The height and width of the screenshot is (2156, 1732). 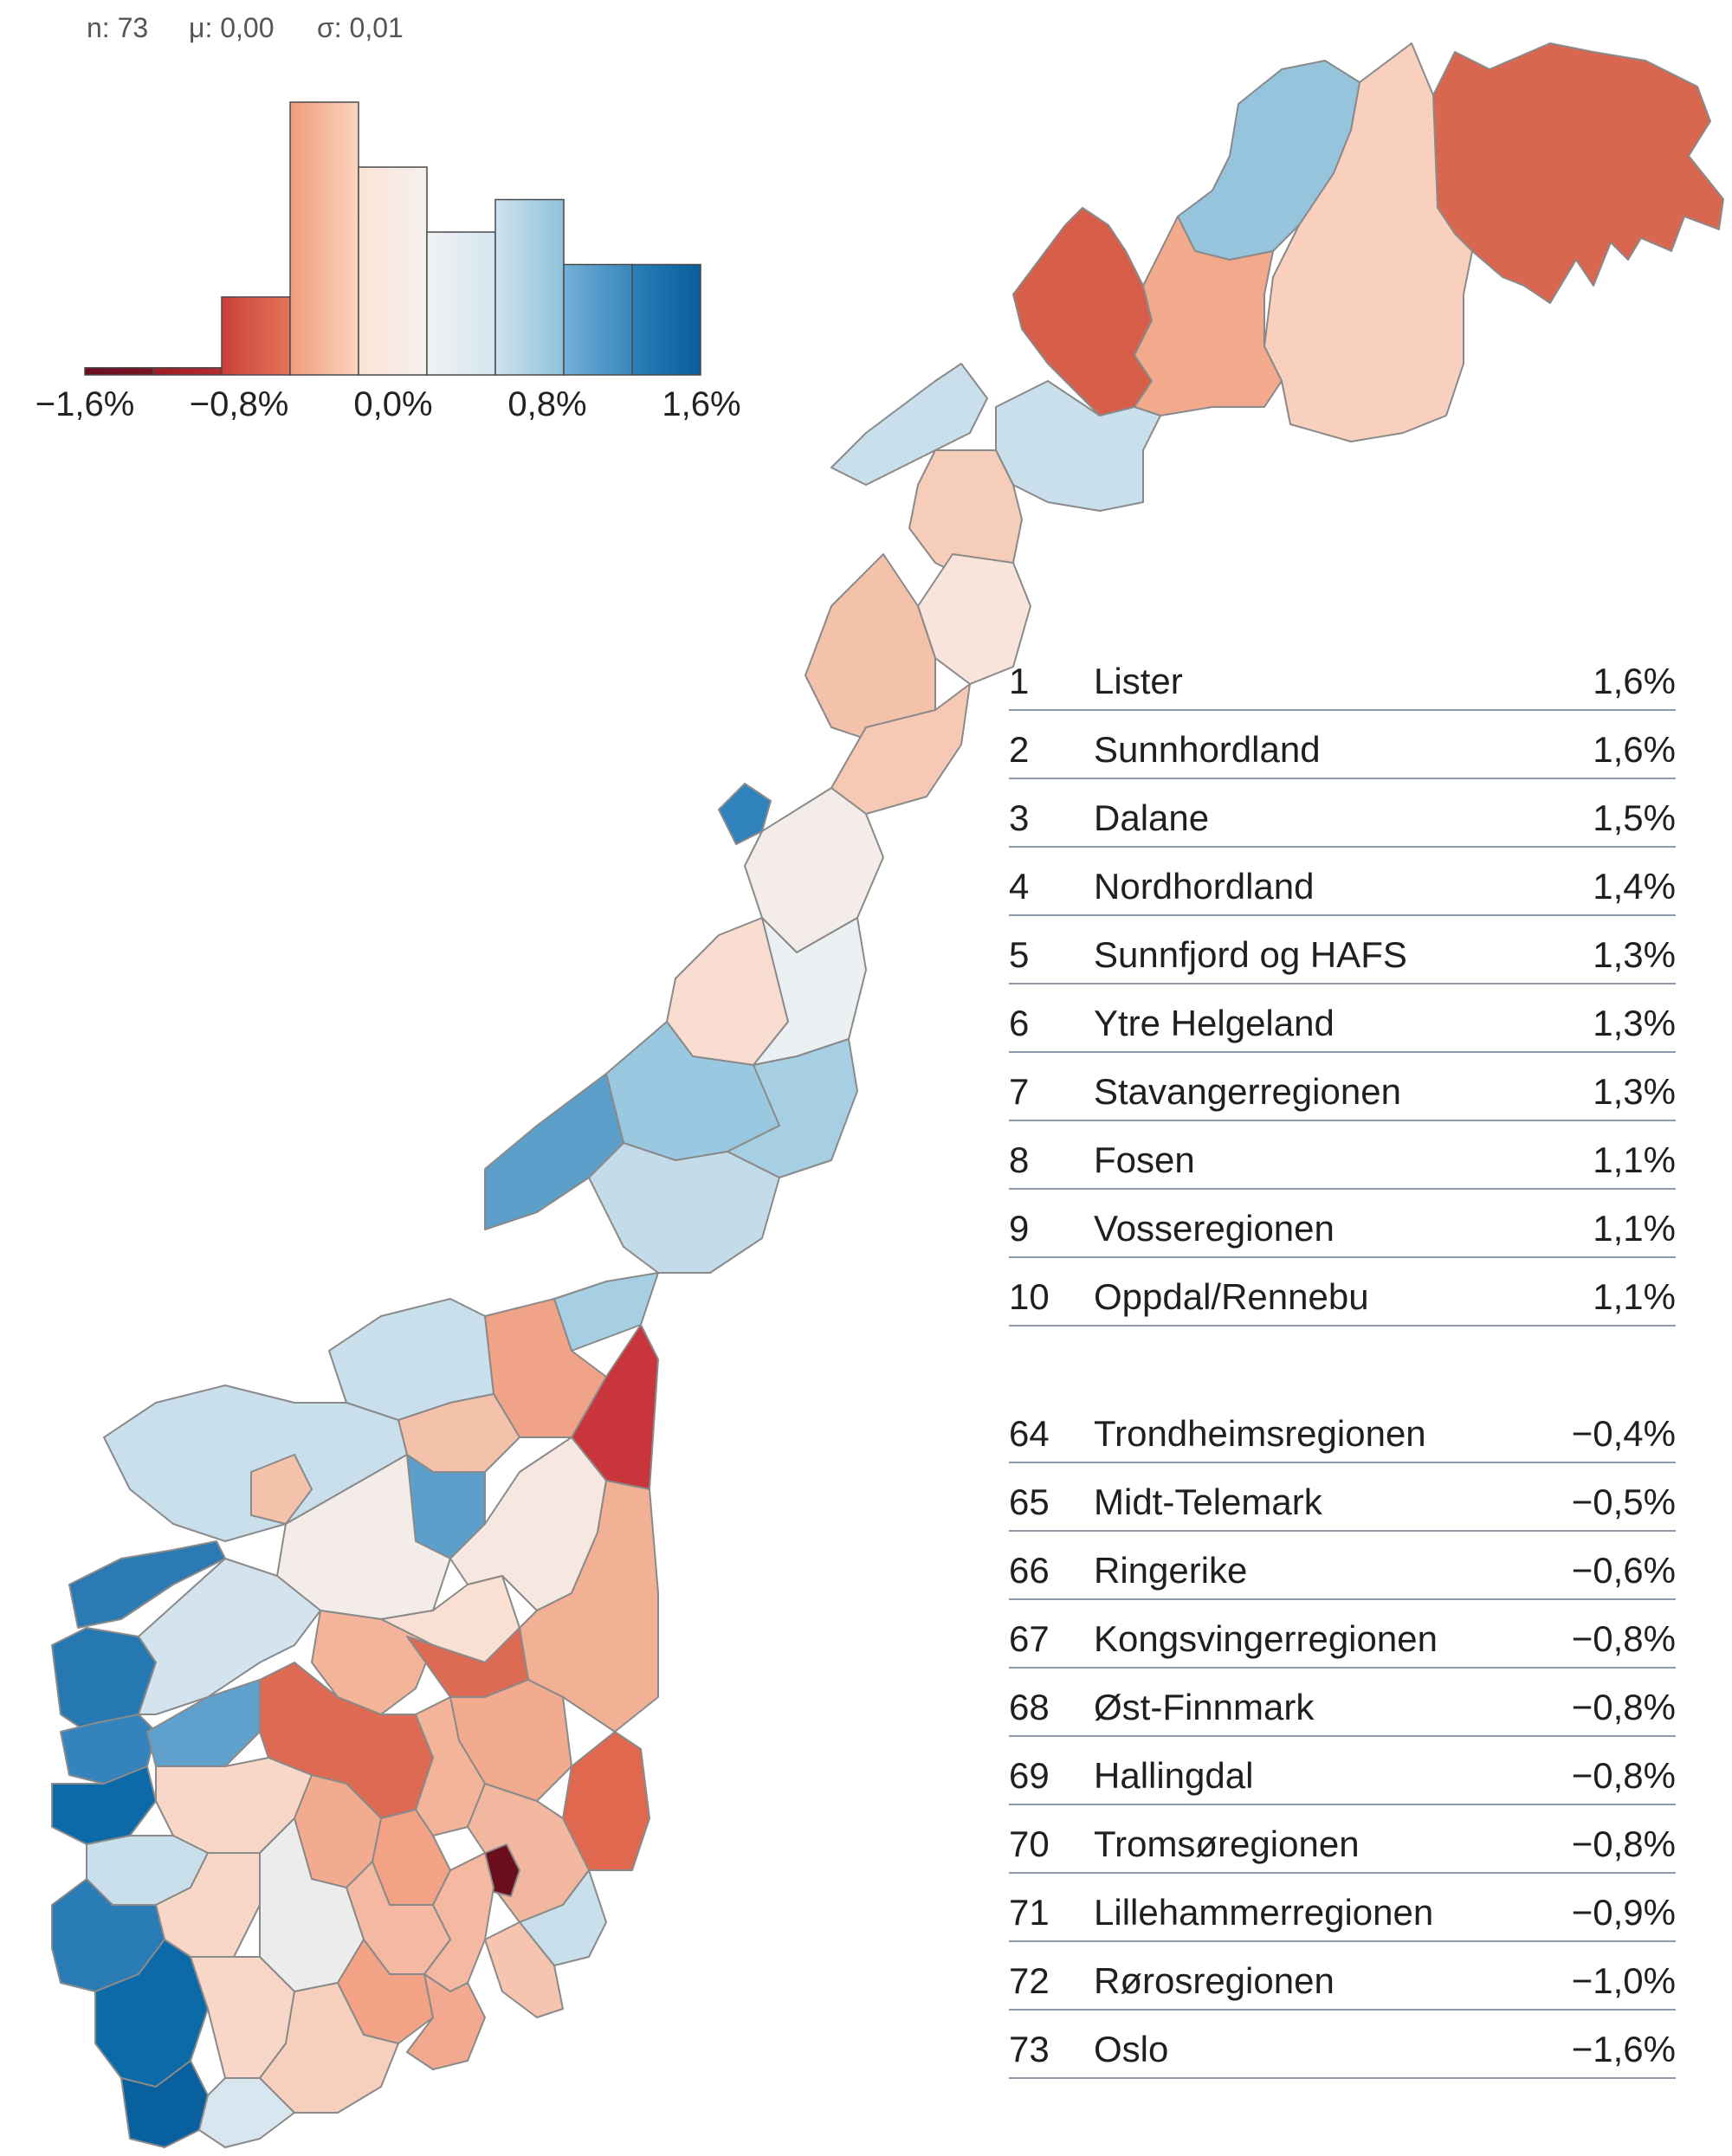 I want to click on region-vestfold, so click(x=458, y=1922).